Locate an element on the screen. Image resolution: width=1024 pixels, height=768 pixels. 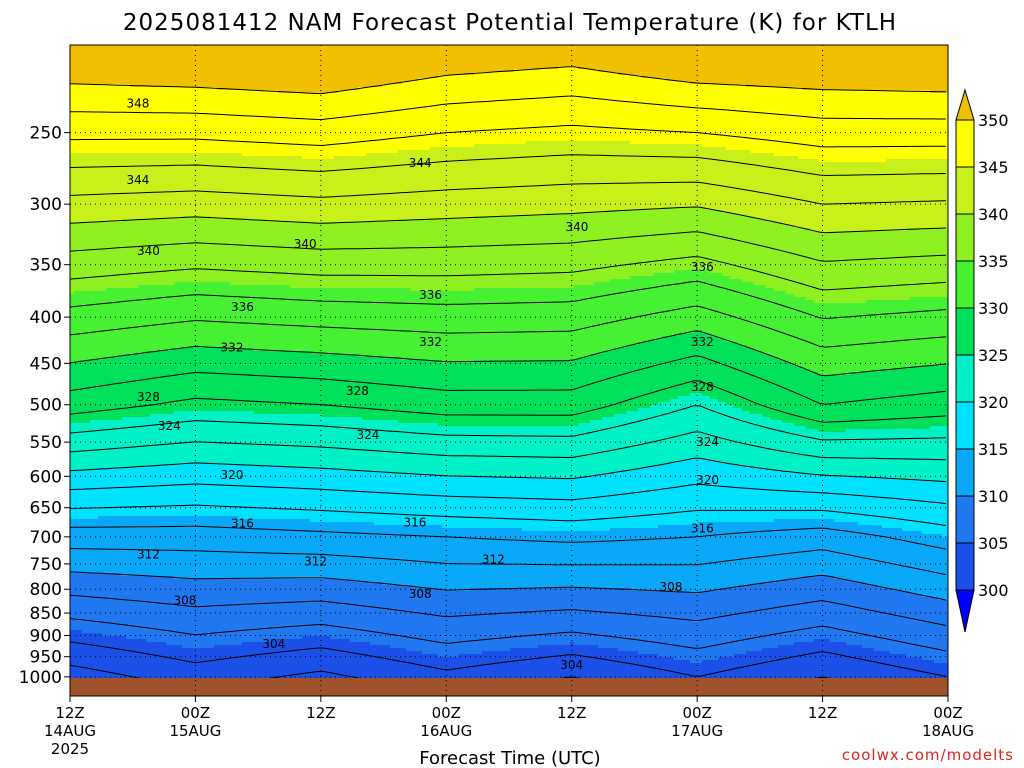
contour-label-text: 328 is located at coordinates (702, 387).